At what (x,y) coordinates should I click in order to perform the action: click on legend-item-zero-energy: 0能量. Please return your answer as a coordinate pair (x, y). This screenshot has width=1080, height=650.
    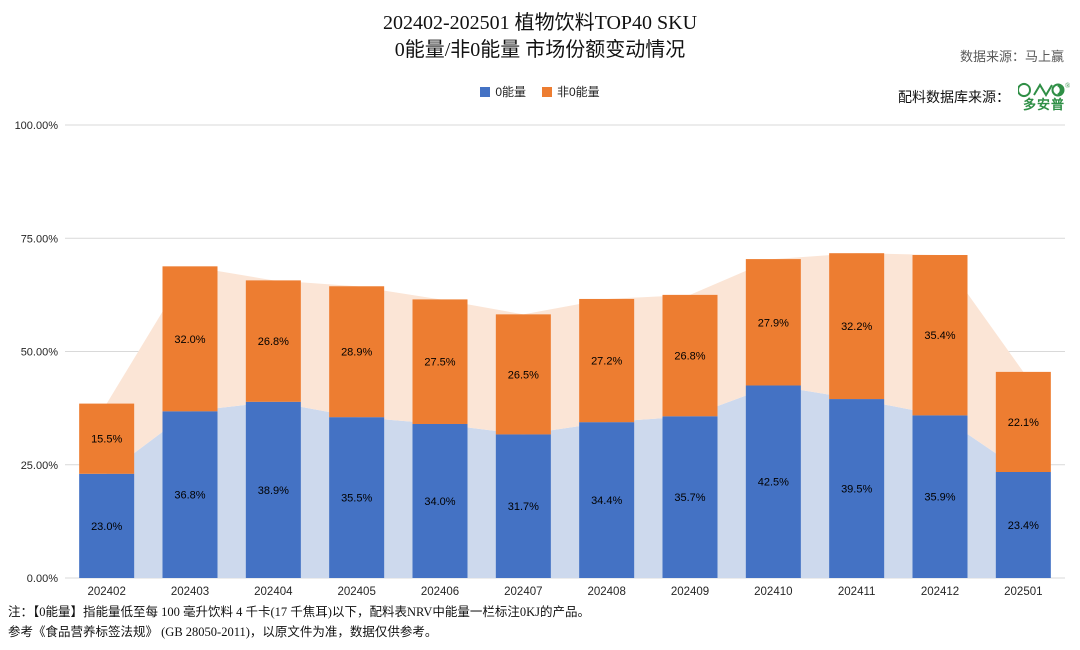
    Looking at the image, I should click on (503, 91).